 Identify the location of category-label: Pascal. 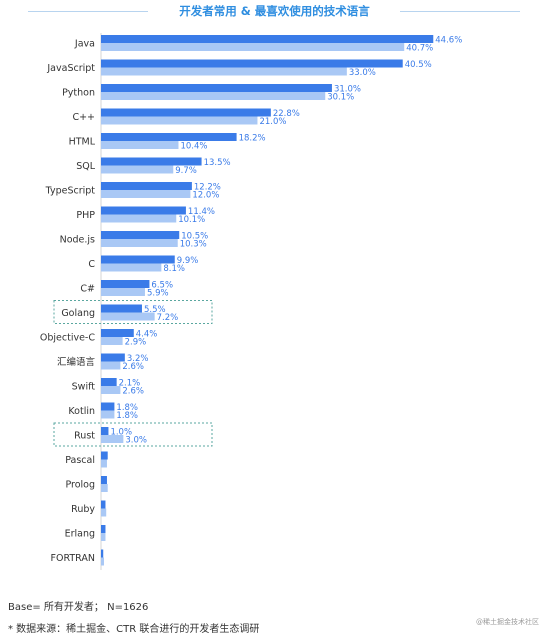
(80, 460).